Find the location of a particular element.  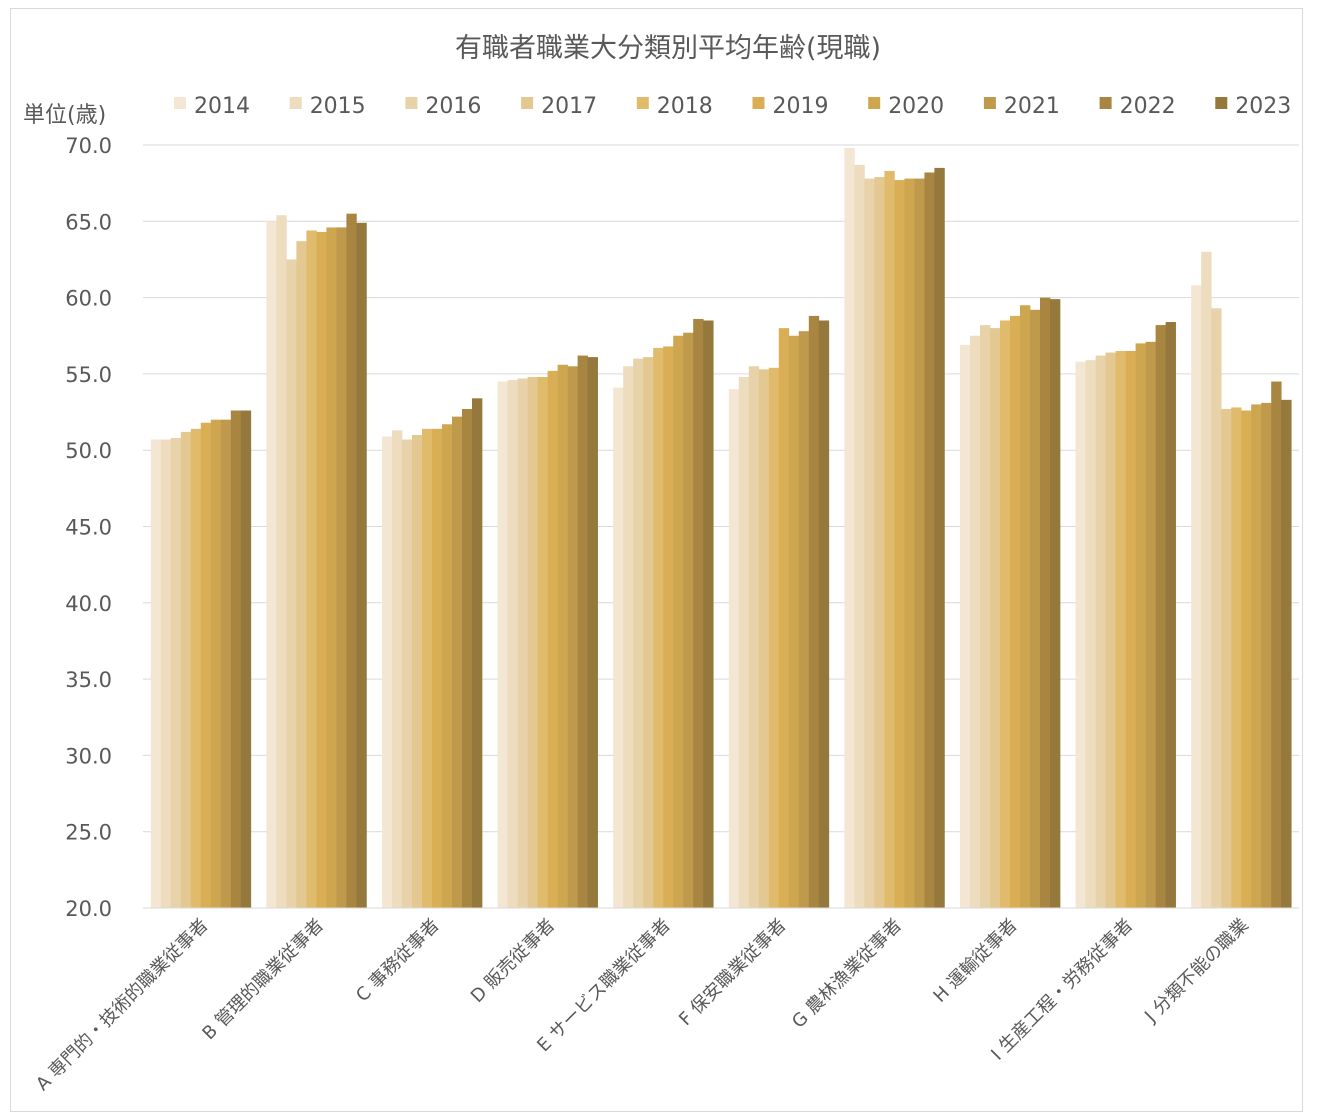

x-category-label: D 販売従事者 is located at coordinates (513, 961).